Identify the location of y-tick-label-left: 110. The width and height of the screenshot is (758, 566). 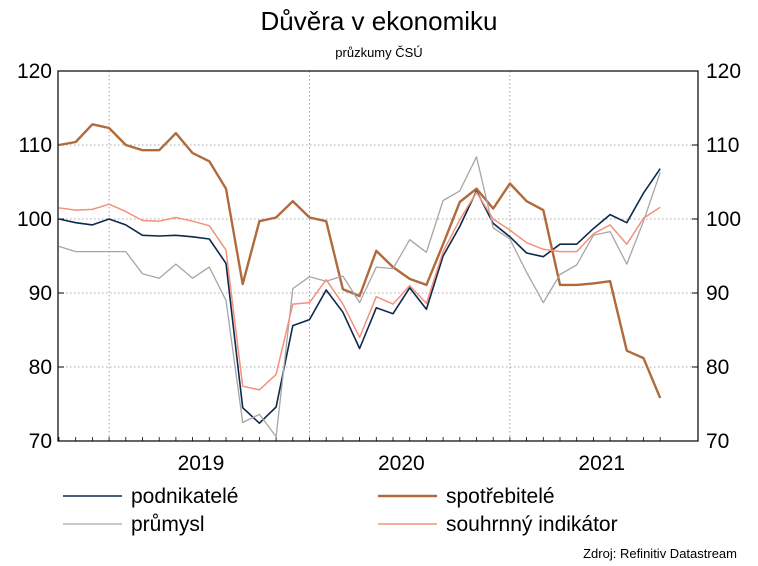
(35, 145).